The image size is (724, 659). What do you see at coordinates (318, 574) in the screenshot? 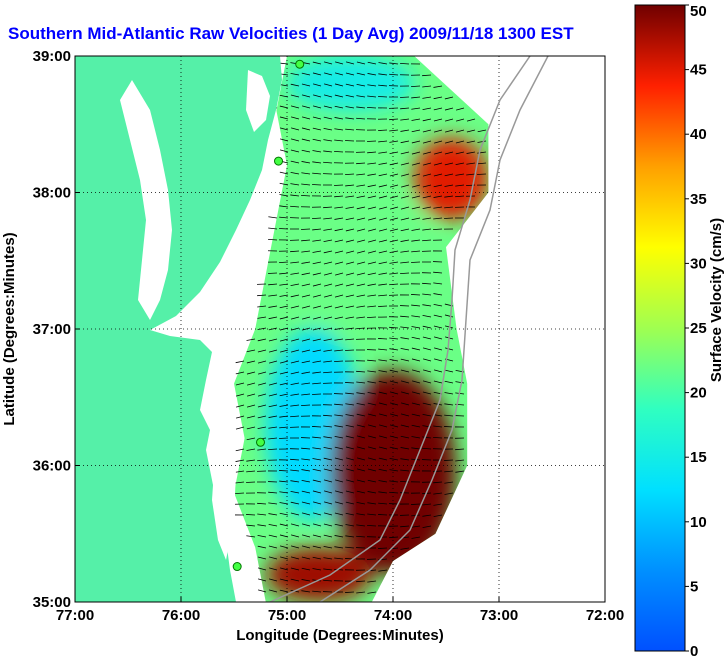
I see `velocity-region` at bounding box center [318, 574].